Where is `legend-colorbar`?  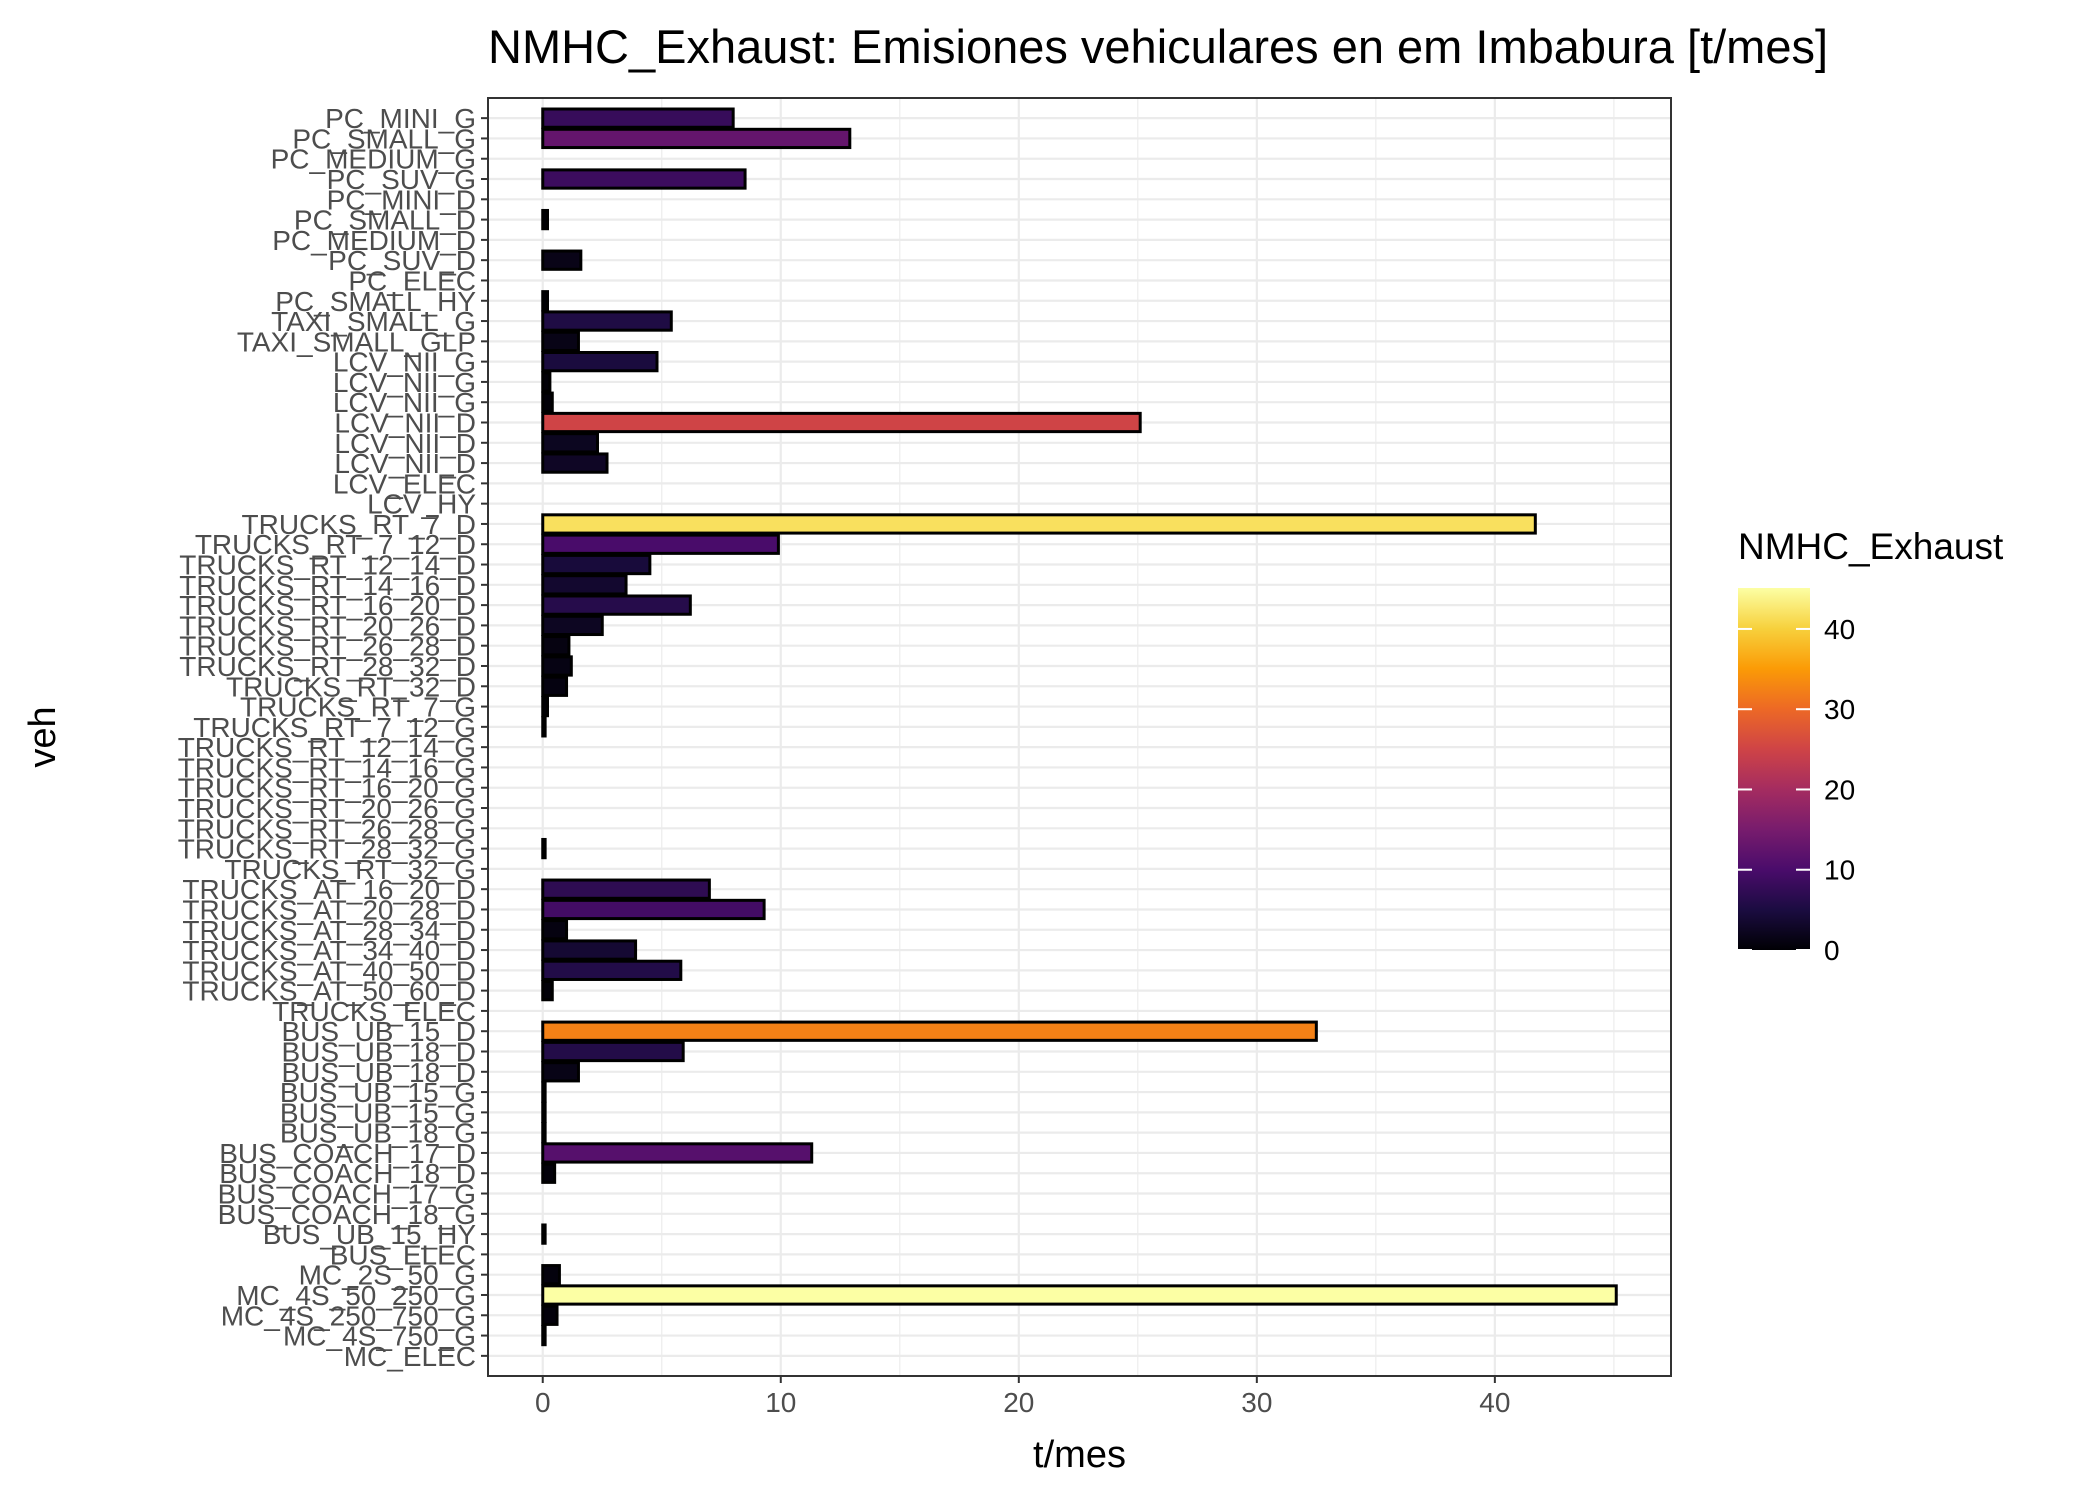
legend-colorbar is located at coordinates (1774, 769).